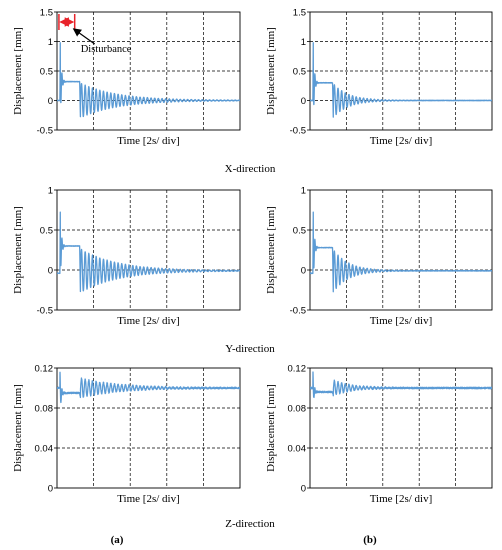  I want to click on caption-y-direction: Y-direction, so click(250, 349).